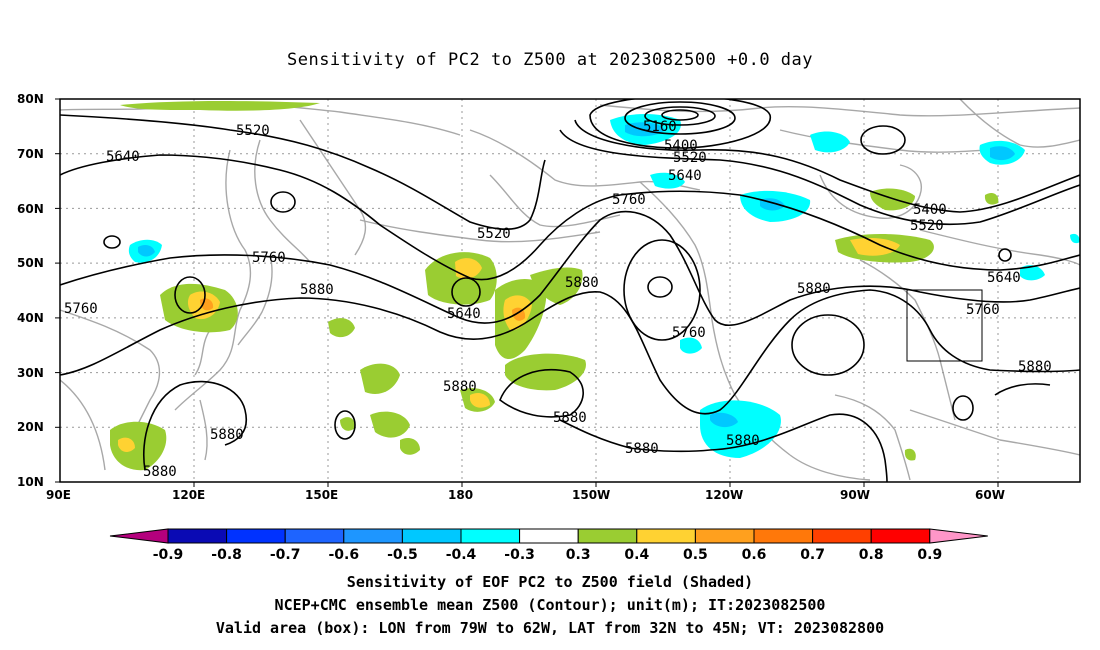 This screenshot has width=1100, height=650. I want to click on lat-label-40n: 40N, so click(30, 318).